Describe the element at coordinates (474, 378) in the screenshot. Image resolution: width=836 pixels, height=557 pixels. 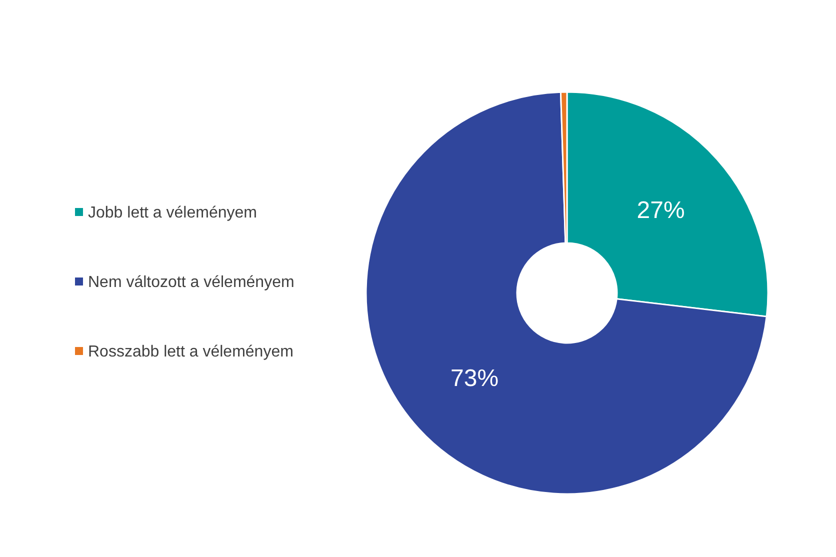
I see `data-label: 73%` at that location.